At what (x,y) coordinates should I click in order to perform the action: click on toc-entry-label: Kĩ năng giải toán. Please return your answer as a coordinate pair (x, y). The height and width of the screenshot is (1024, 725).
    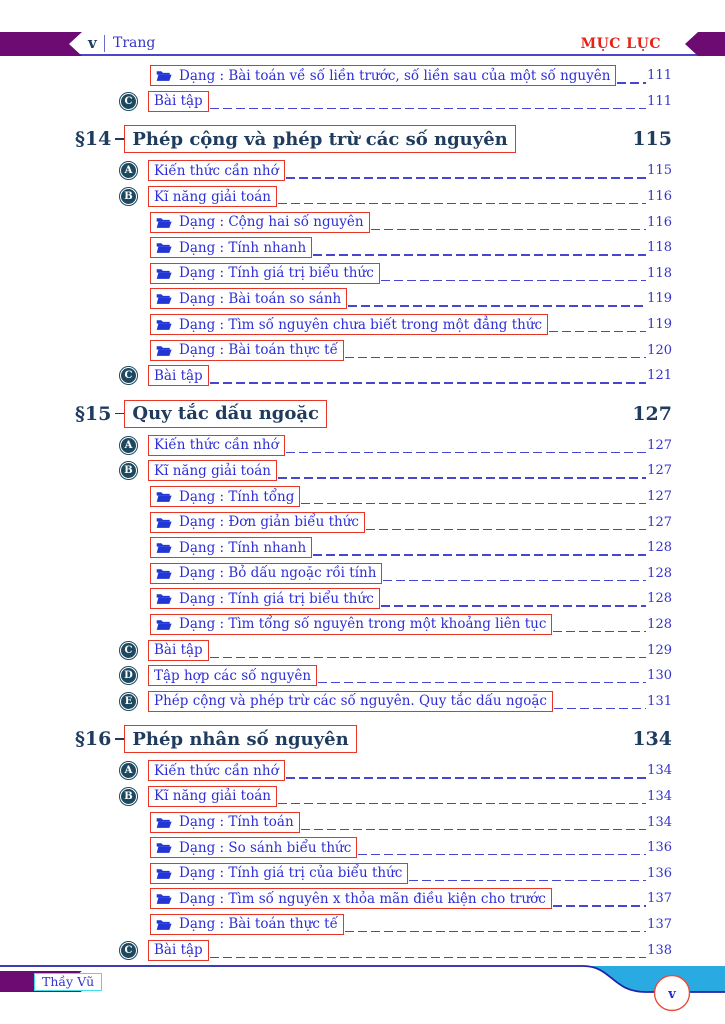
    Looking at the image, I should click on (212, 796).